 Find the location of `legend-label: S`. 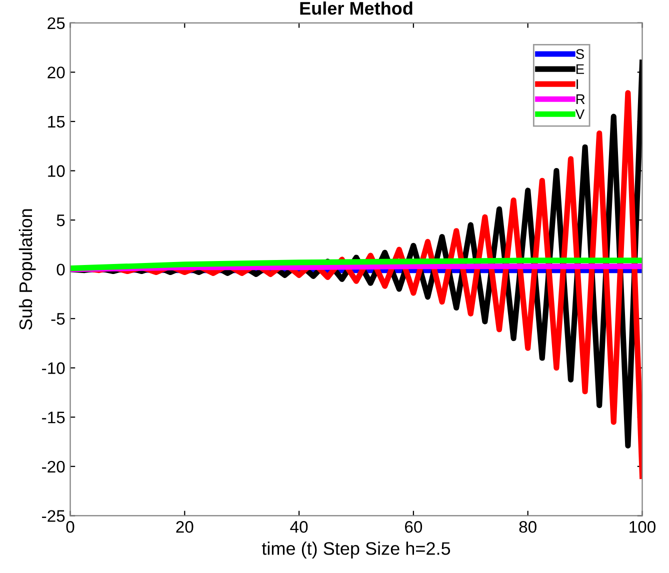

legend-label: S is located at coordinates (580, 54).